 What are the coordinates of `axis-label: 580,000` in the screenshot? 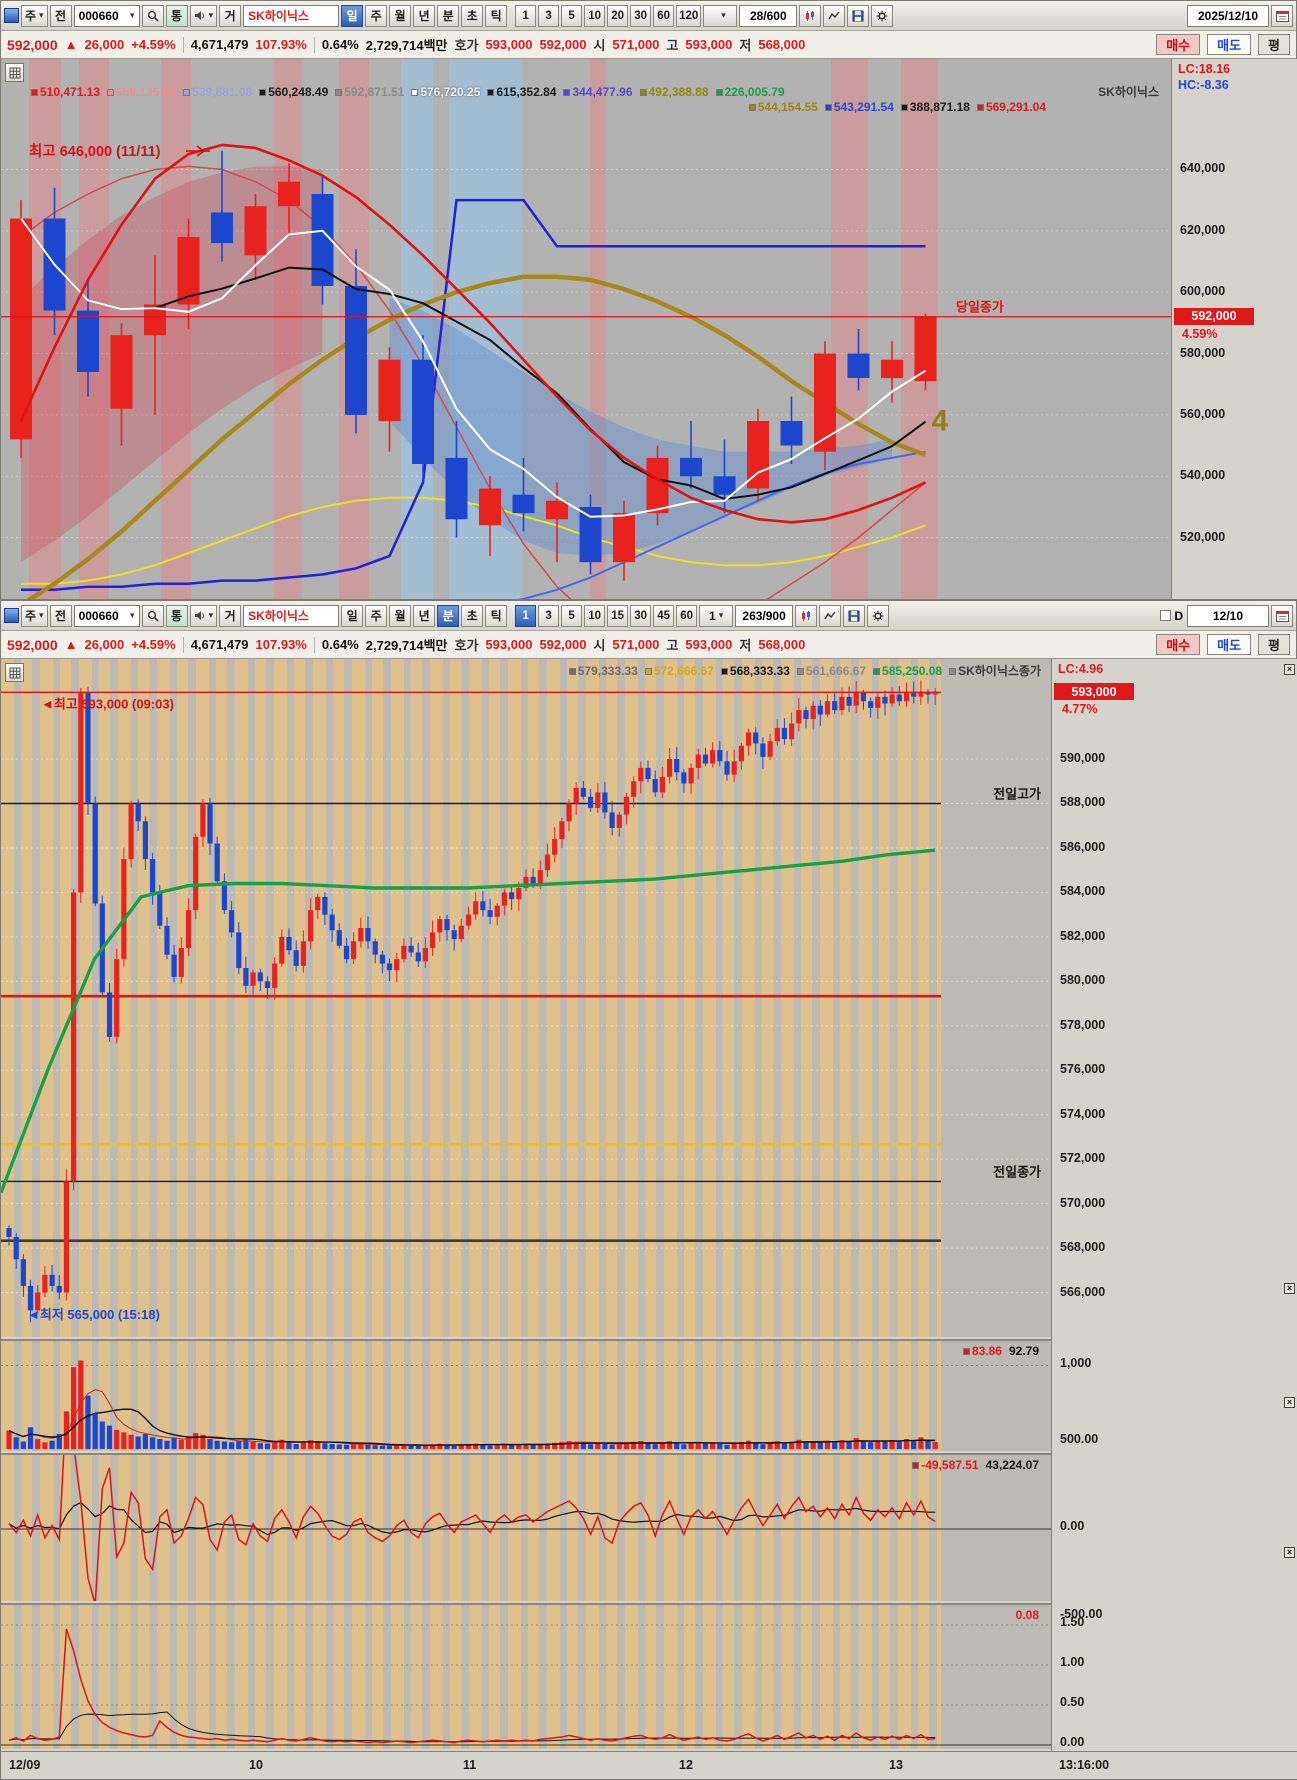 It's located at (1083, 980).